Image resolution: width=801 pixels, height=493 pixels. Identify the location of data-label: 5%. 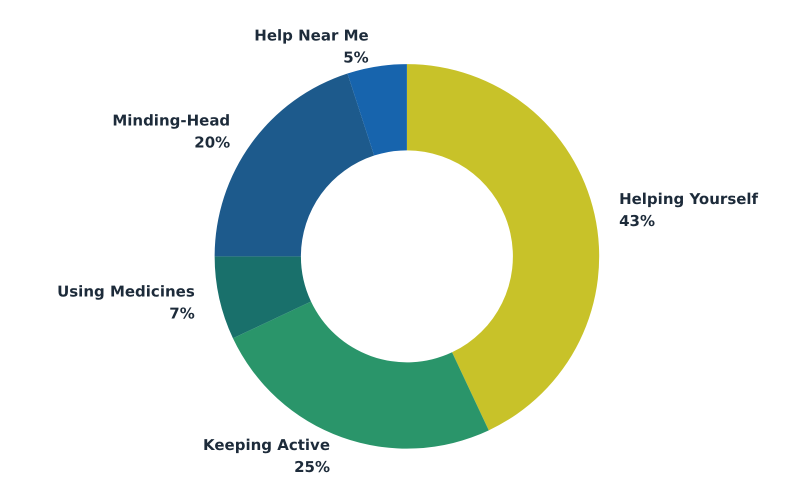
(356, 57).